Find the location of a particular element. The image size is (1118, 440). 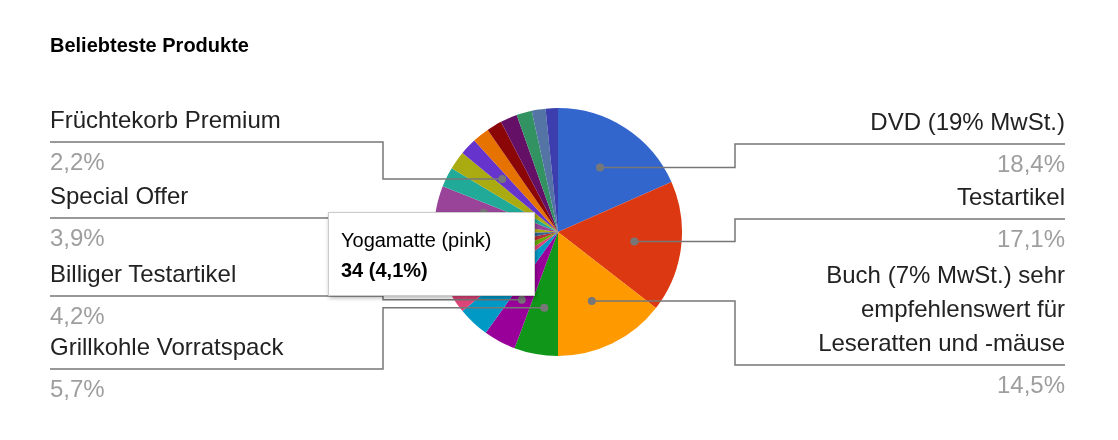

slice-label: Buch (7% MwSt.) sehr empfehlenswert für Leseratten und -mäuse is located at coordinates (941, 309).